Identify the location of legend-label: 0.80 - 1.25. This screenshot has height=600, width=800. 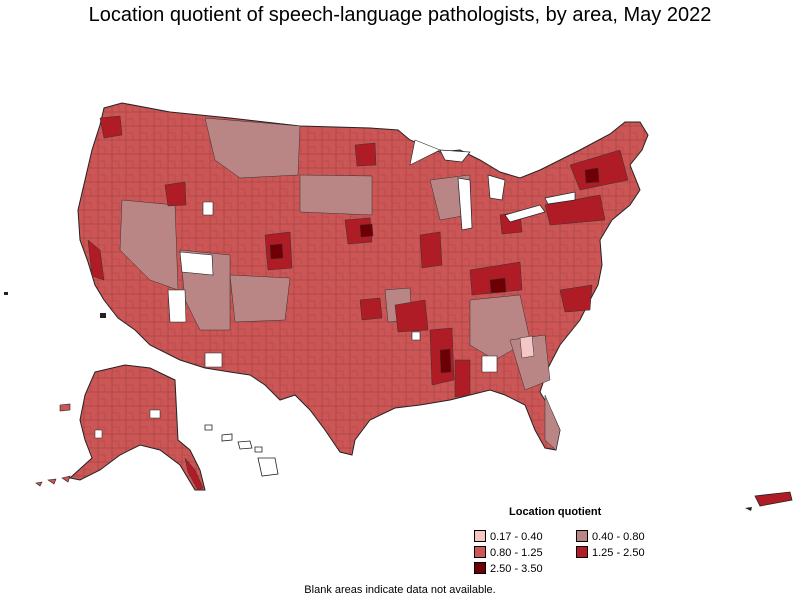
(516, 553).